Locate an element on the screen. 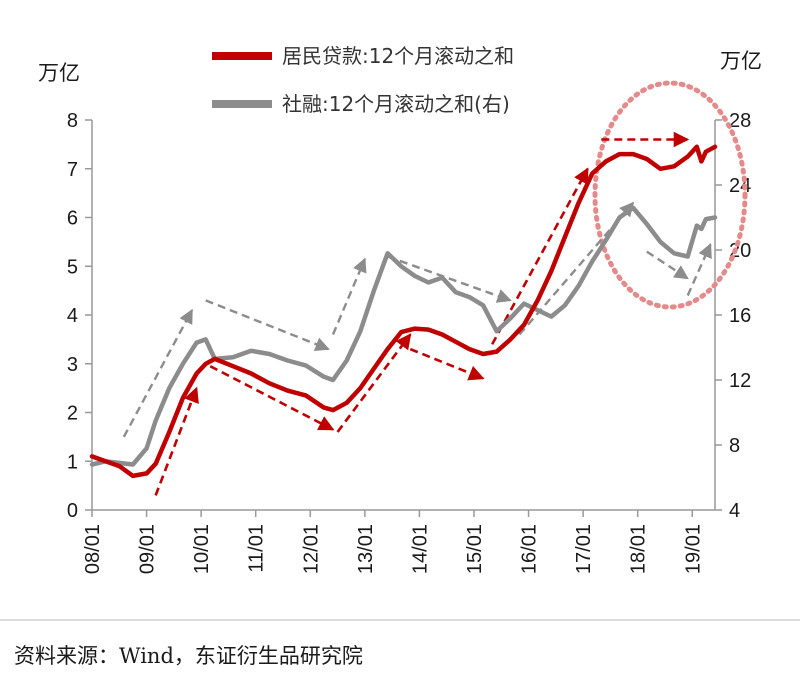 The image size is (800, 678). left-tick-label: 2 is located at coordinates (72, 414).